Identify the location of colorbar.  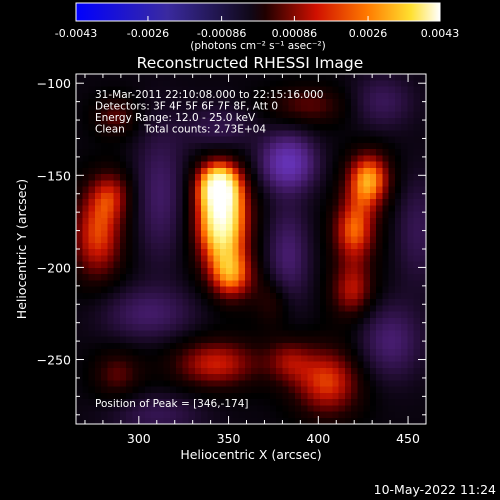
(258, 12).